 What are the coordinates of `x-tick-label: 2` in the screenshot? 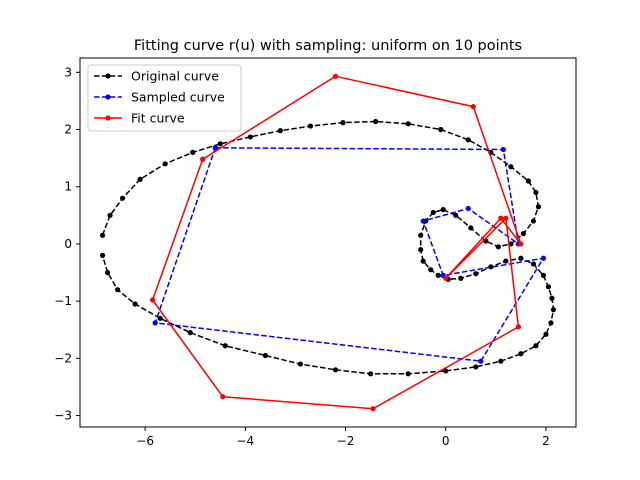 It's located at (546, 441).